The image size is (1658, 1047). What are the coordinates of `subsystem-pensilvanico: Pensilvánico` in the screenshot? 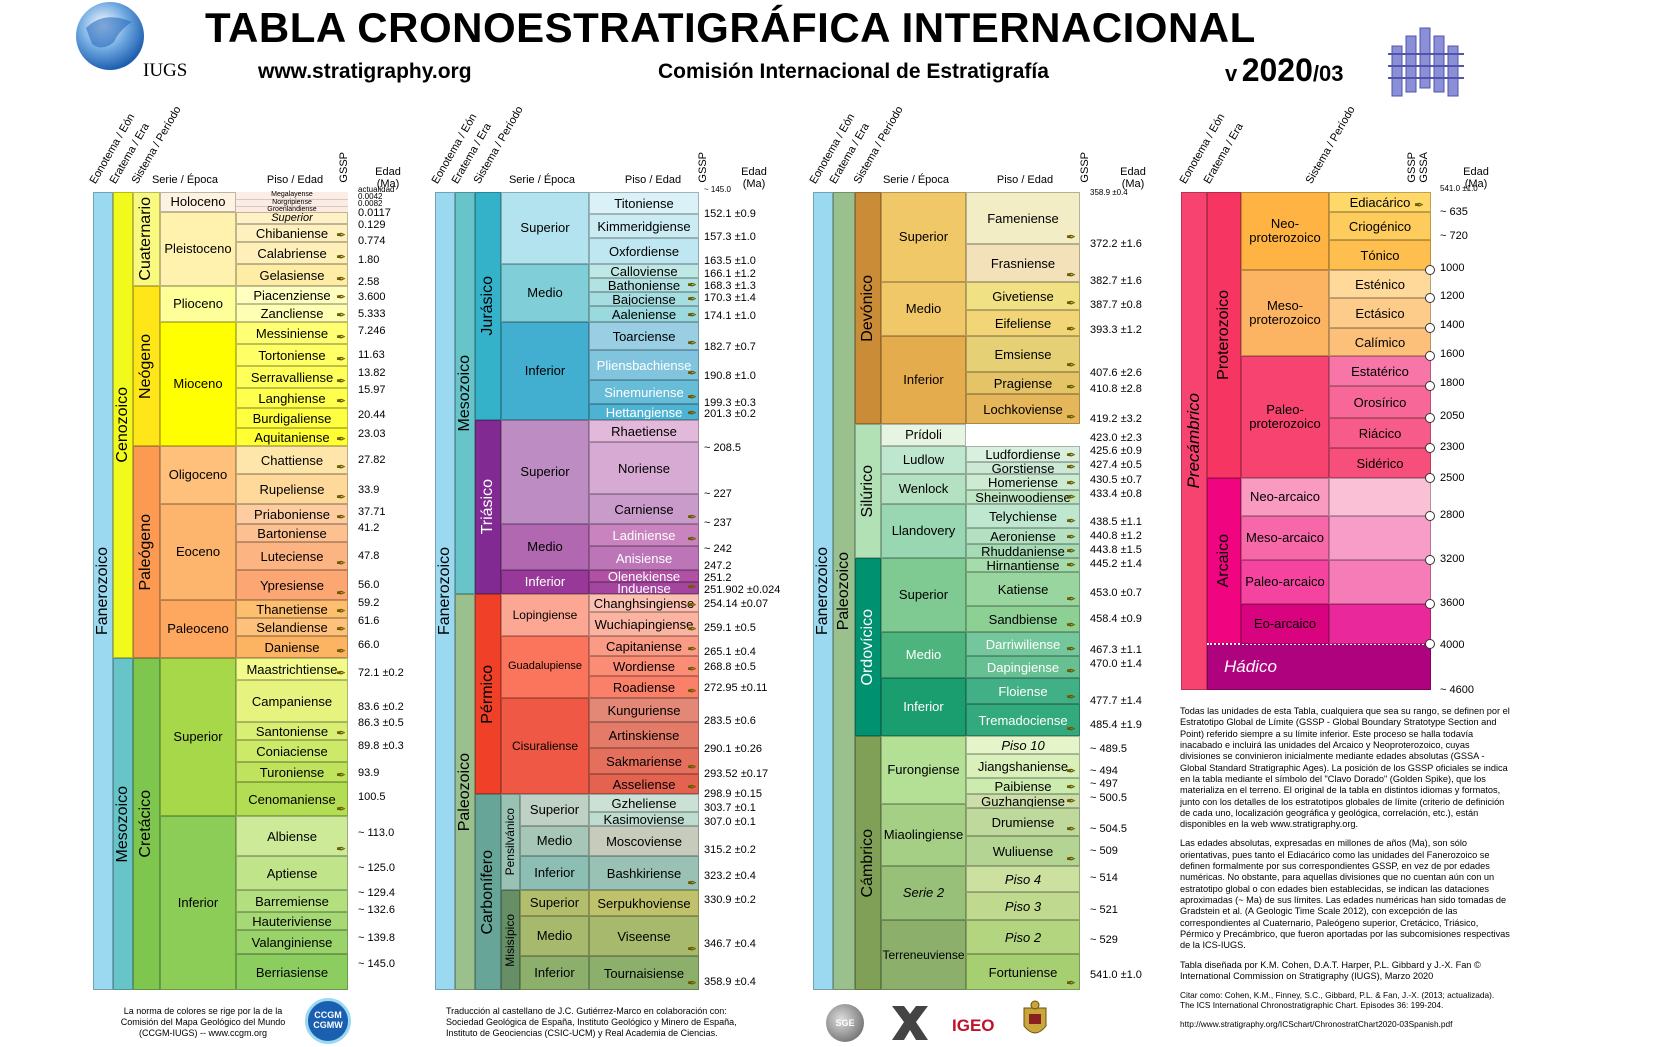 It's located at (510, 842).